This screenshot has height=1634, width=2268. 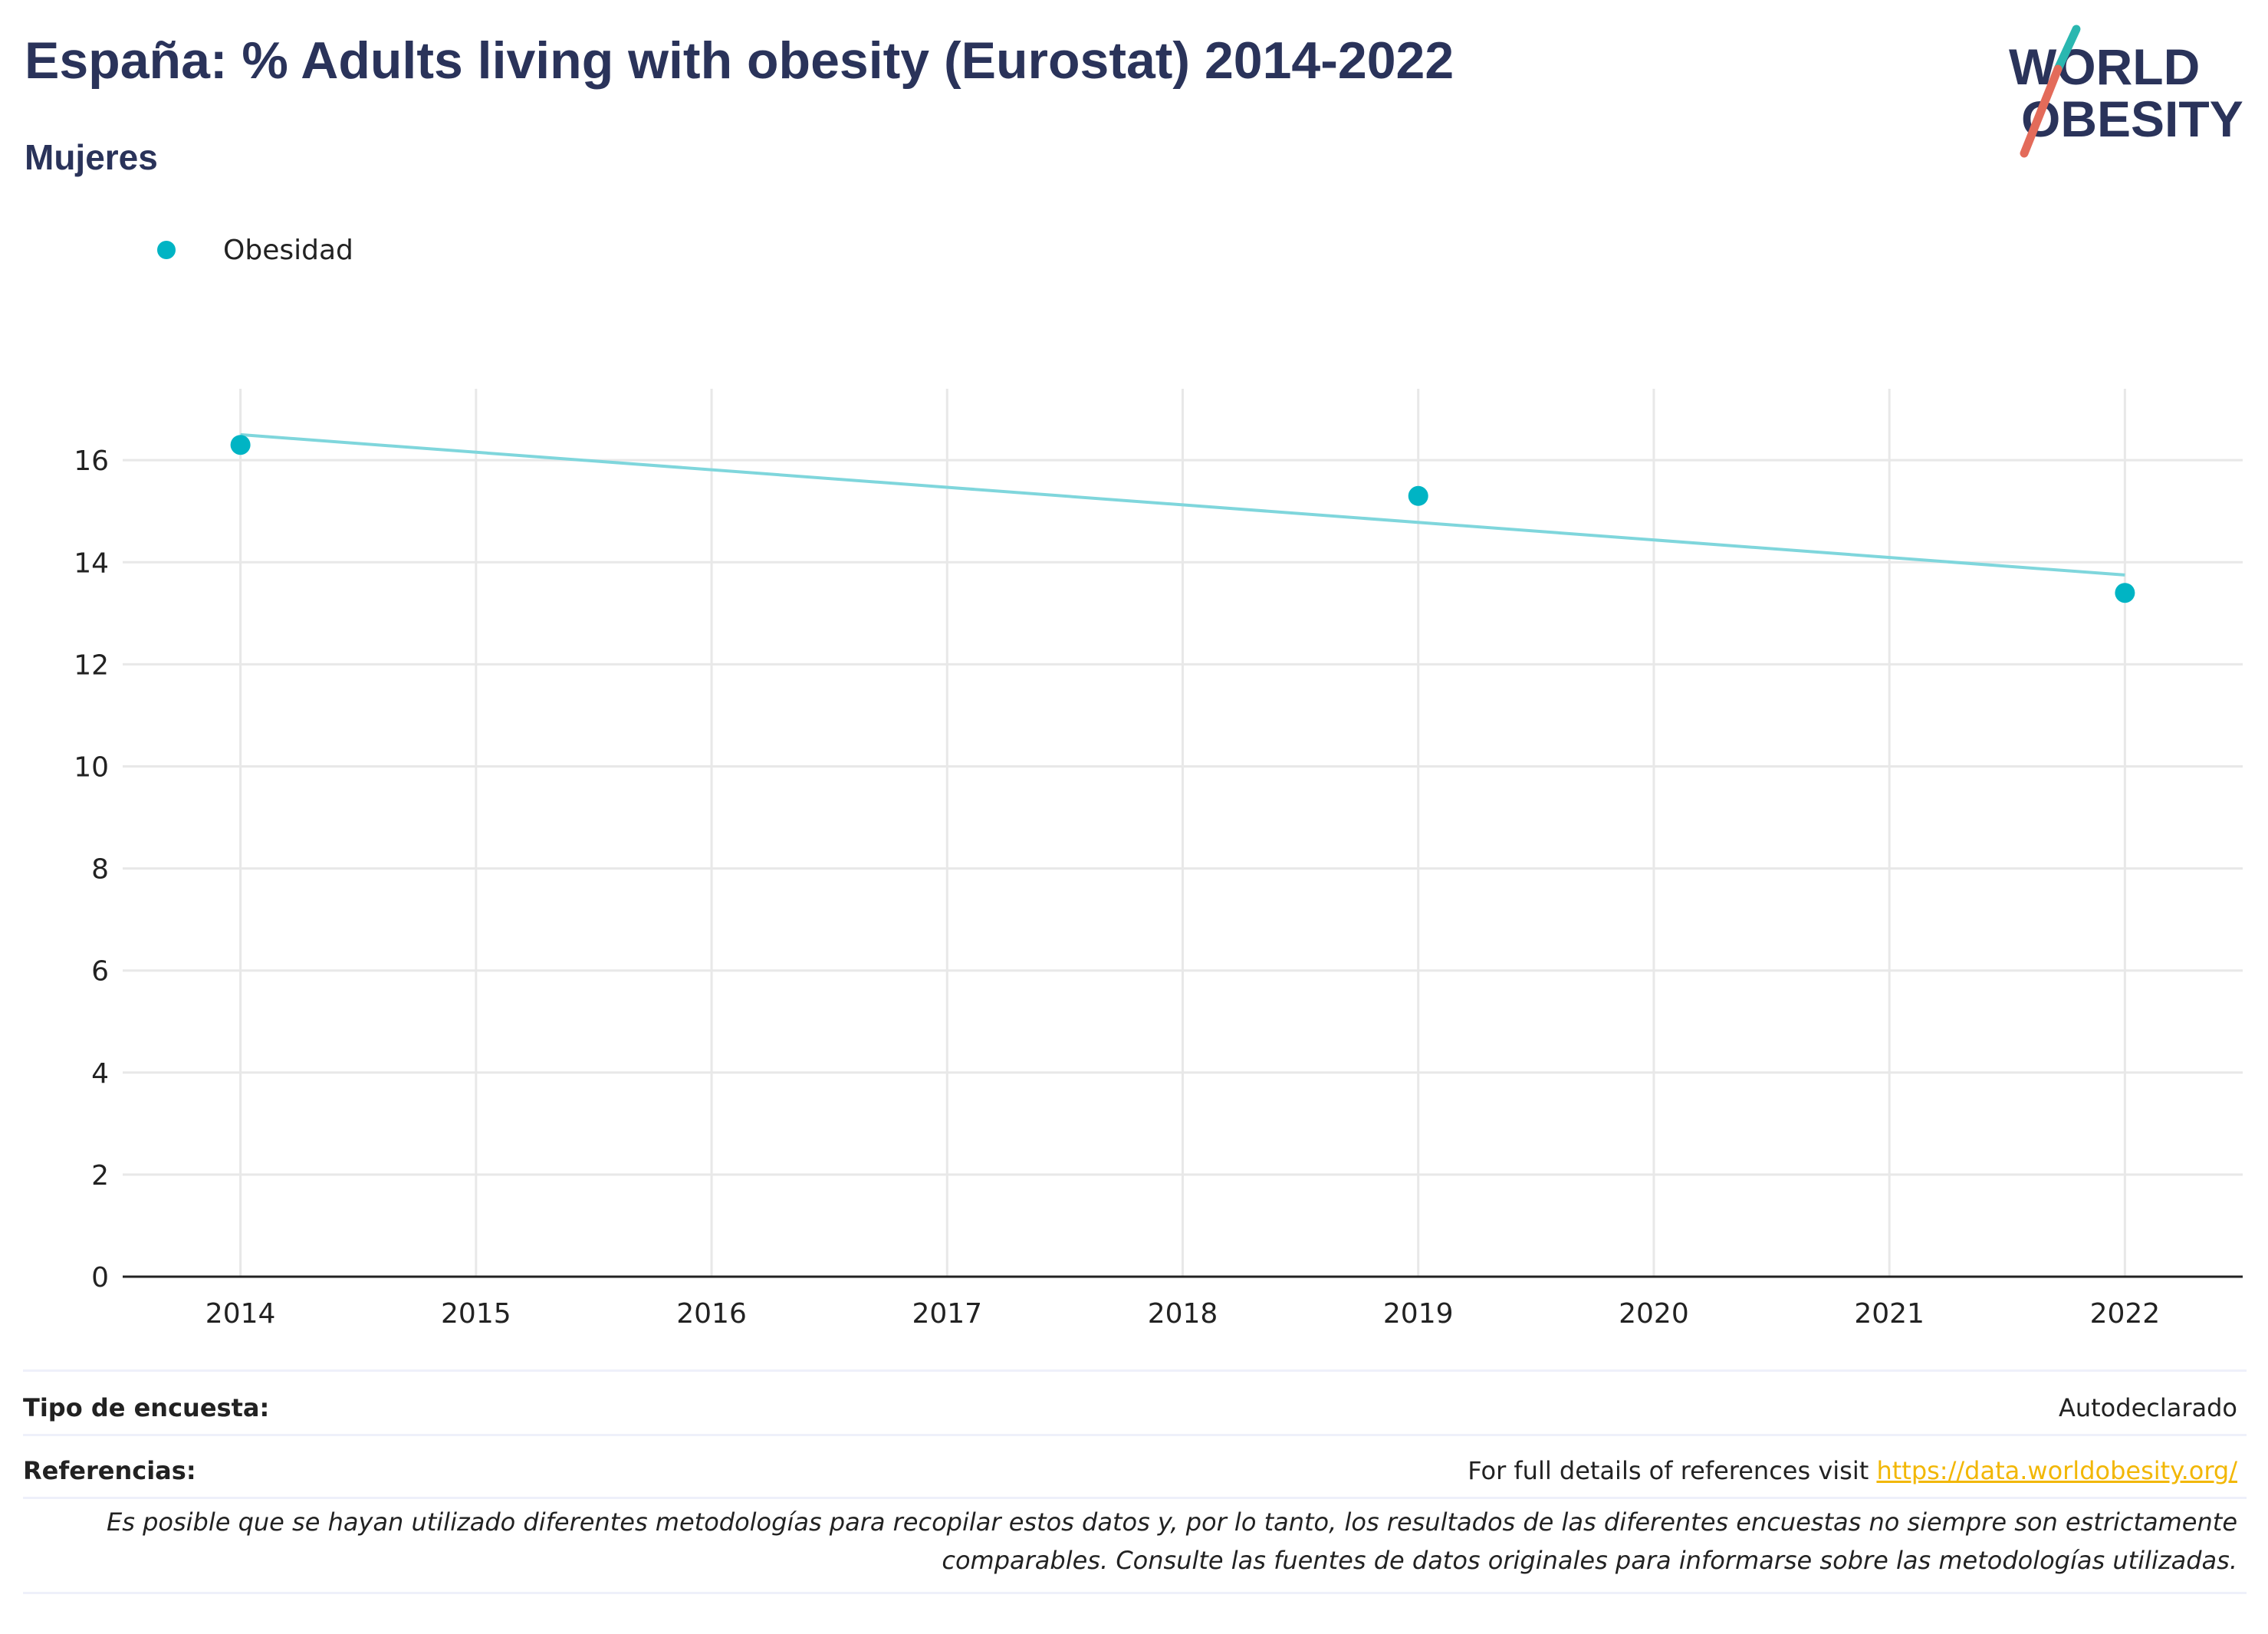 What do you see at coordinates (2056, 1471) in the screenshot?
I see `references-link: https://data.worldobesity.org/` at bounding box center [2056, 1471].